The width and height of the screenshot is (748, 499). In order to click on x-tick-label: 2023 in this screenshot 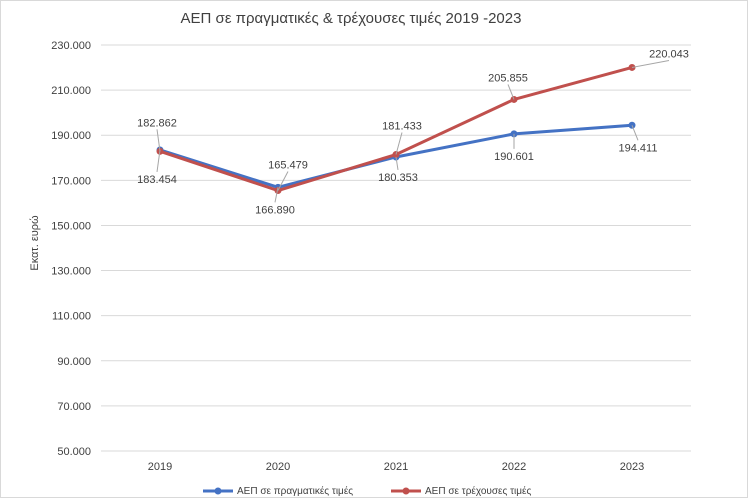, I will do `click(632, 467)`.